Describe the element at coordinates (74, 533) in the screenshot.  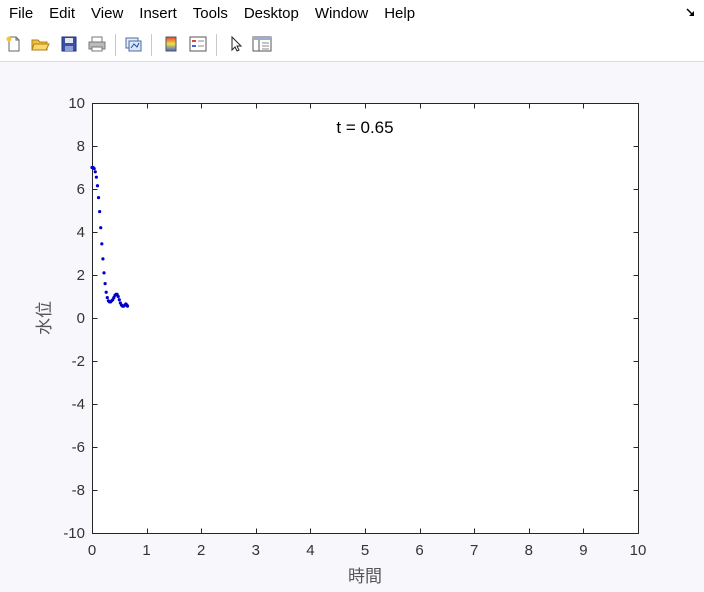
I see `y-tick-label: -10` at that location.